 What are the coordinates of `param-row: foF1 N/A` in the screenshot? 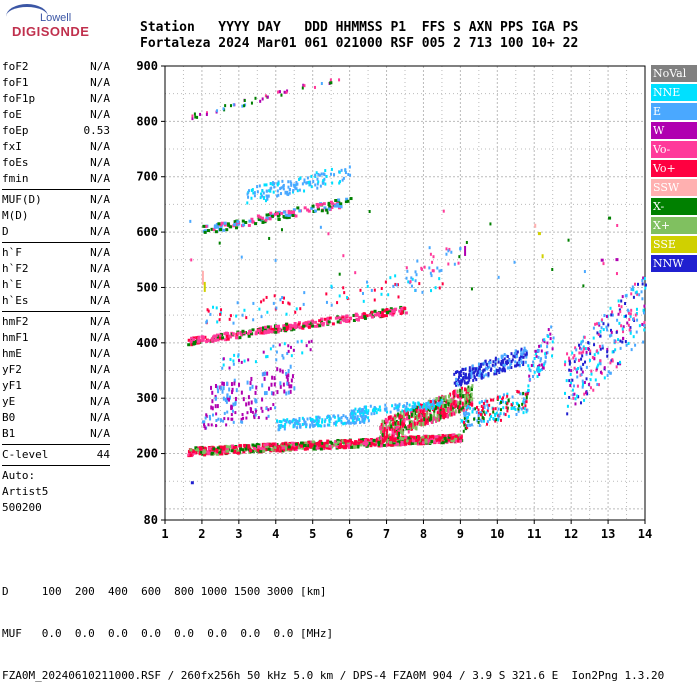 It's located at (56, 83).